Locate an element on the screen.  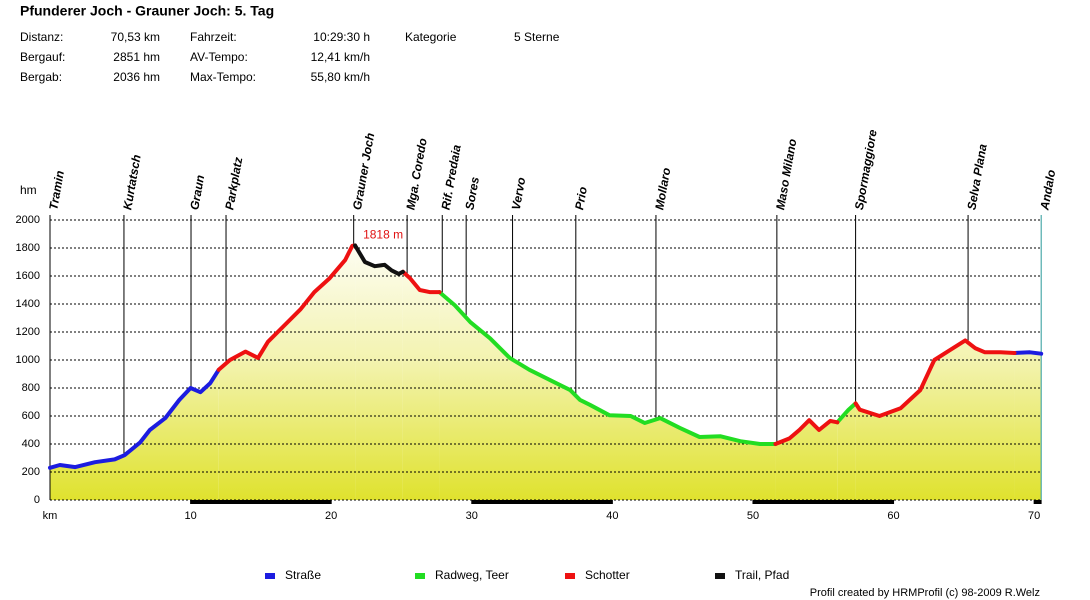
y-tick-label: 800 is located at coordinates (31, 388).